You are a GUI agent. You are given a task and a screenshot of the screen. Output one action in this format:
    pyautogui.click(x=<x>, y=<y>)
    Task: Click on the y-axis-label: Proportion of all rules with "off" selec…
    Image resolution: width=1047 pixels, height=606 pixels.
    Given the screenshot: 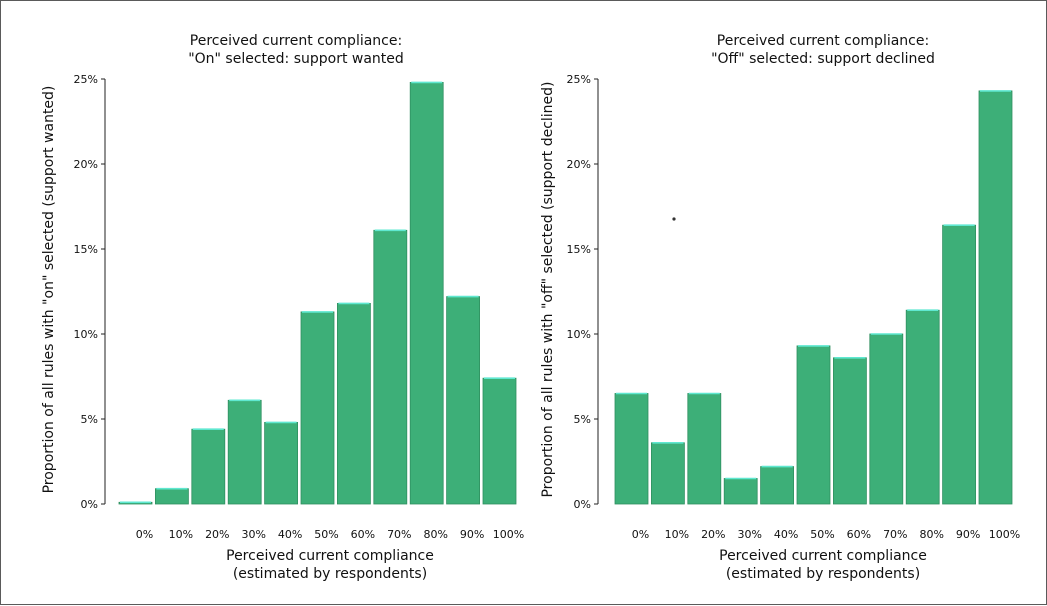 What is the action you would take?
    pyautogui.click(x=548, y=289)
    